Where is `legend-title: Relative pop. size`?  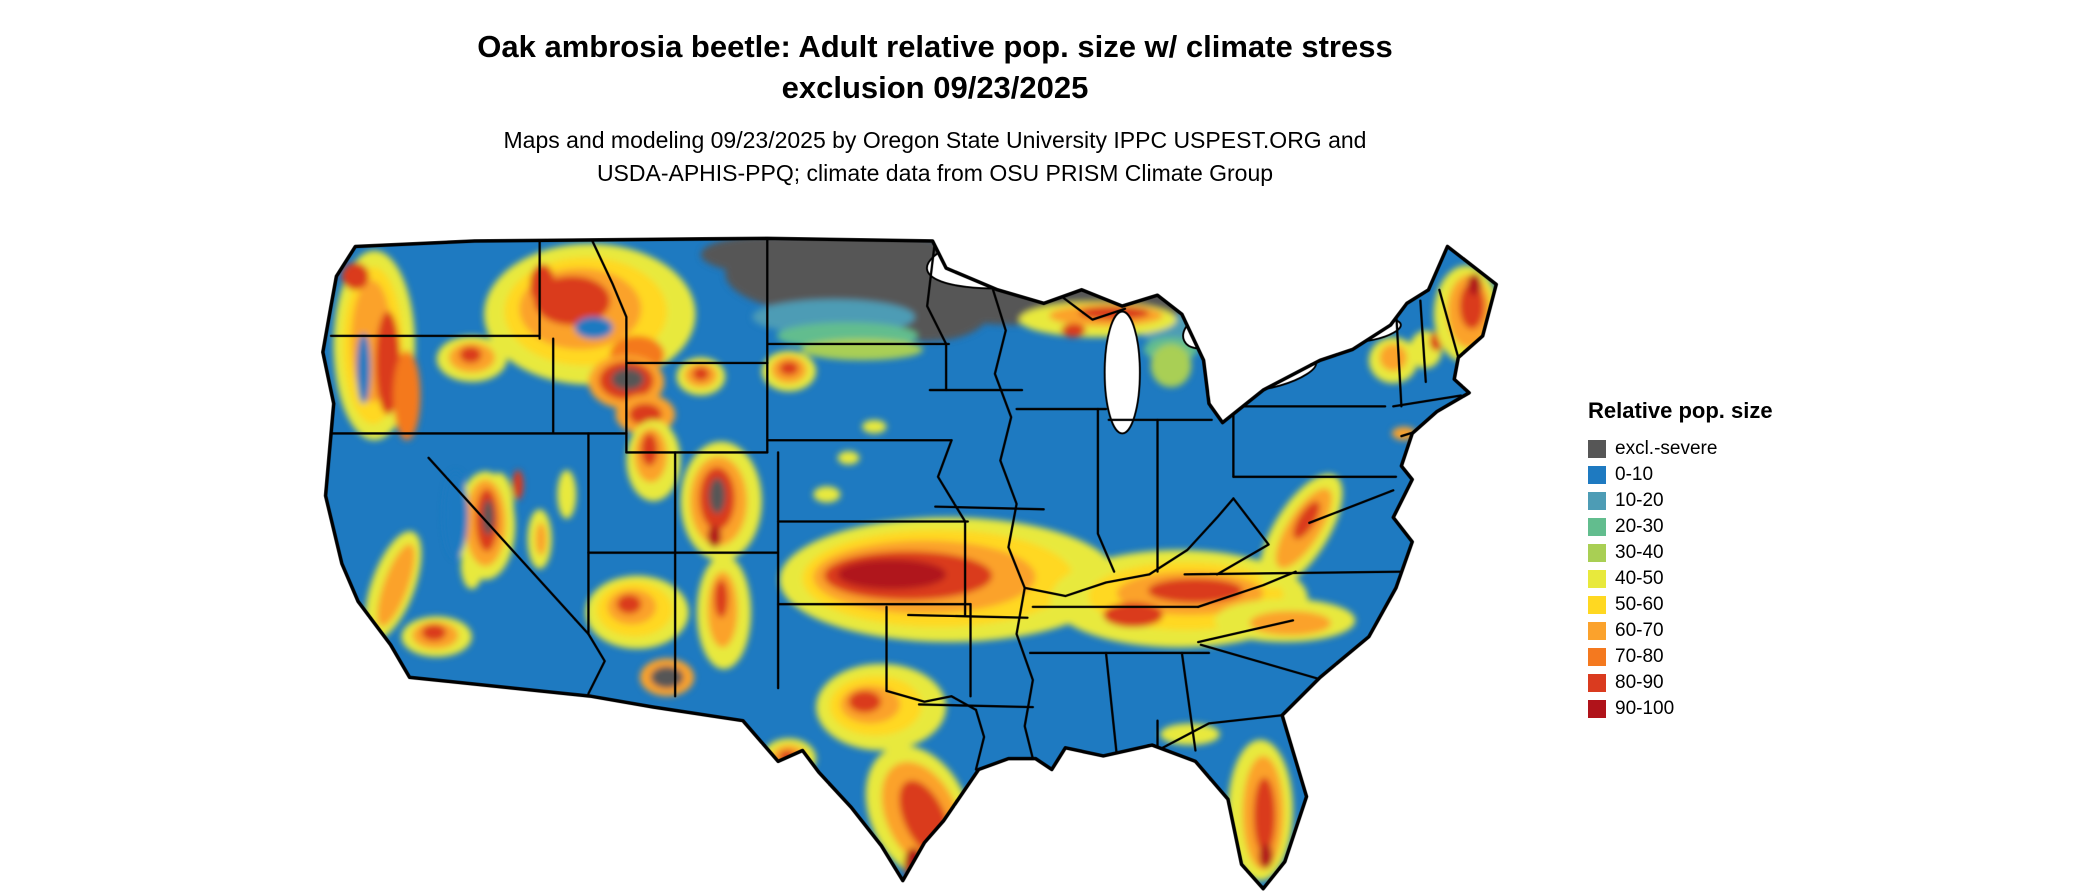
legend-title: Relative pop. size is located at coordinates (1680, 410).